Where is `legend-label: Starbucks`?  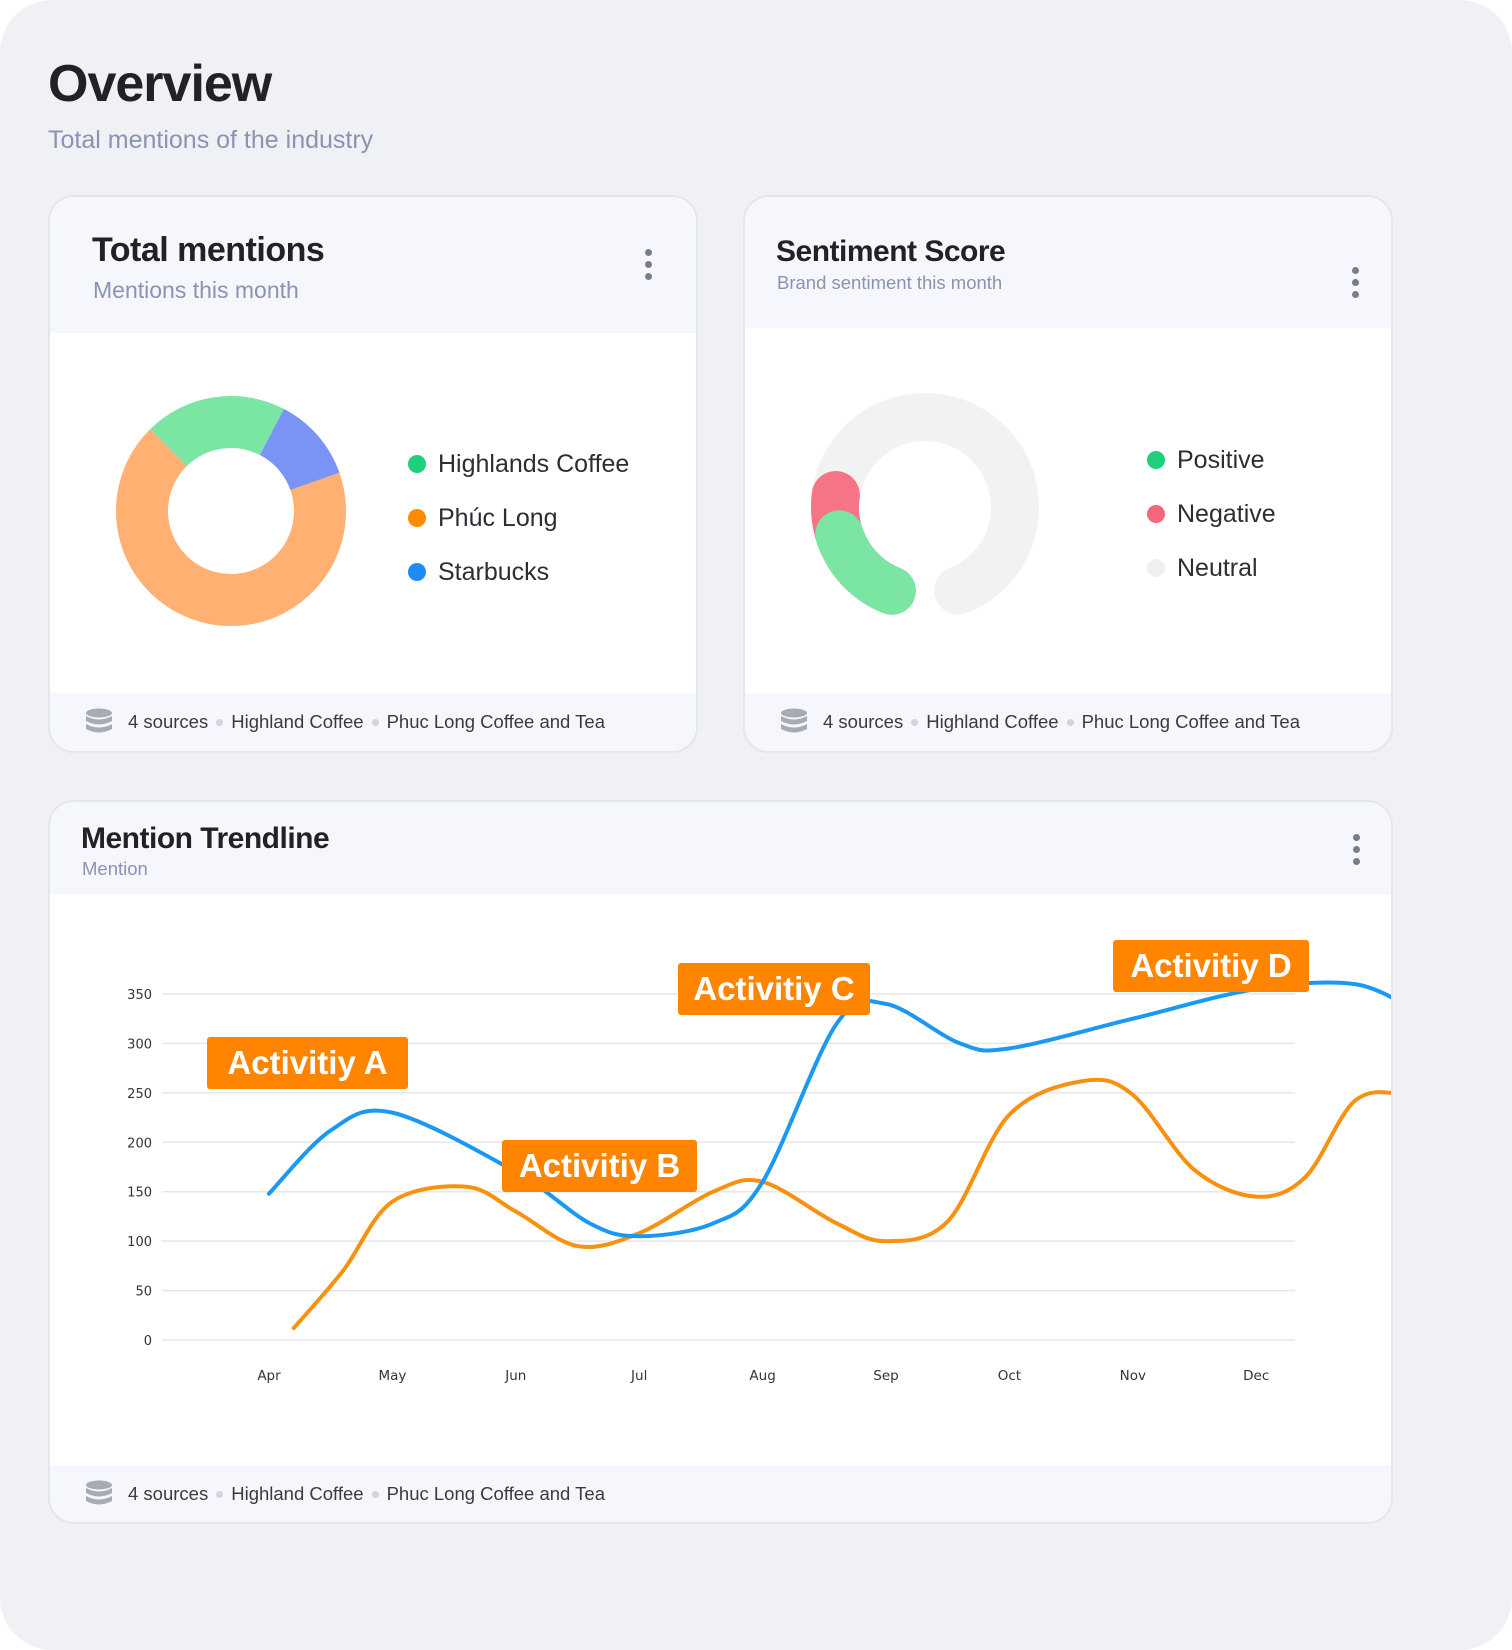 legend-label: Starbucks is located at coordinates (494, 571).